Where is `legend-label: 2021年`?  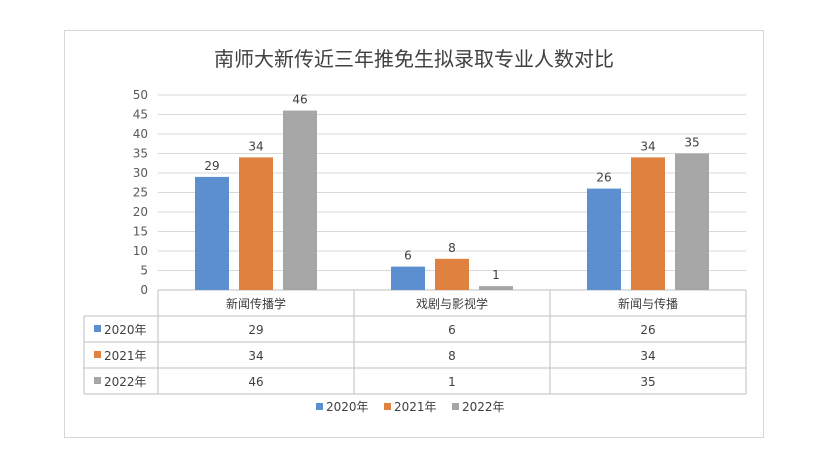 legend-label: 2021年 is located at coordinates (415, 407).